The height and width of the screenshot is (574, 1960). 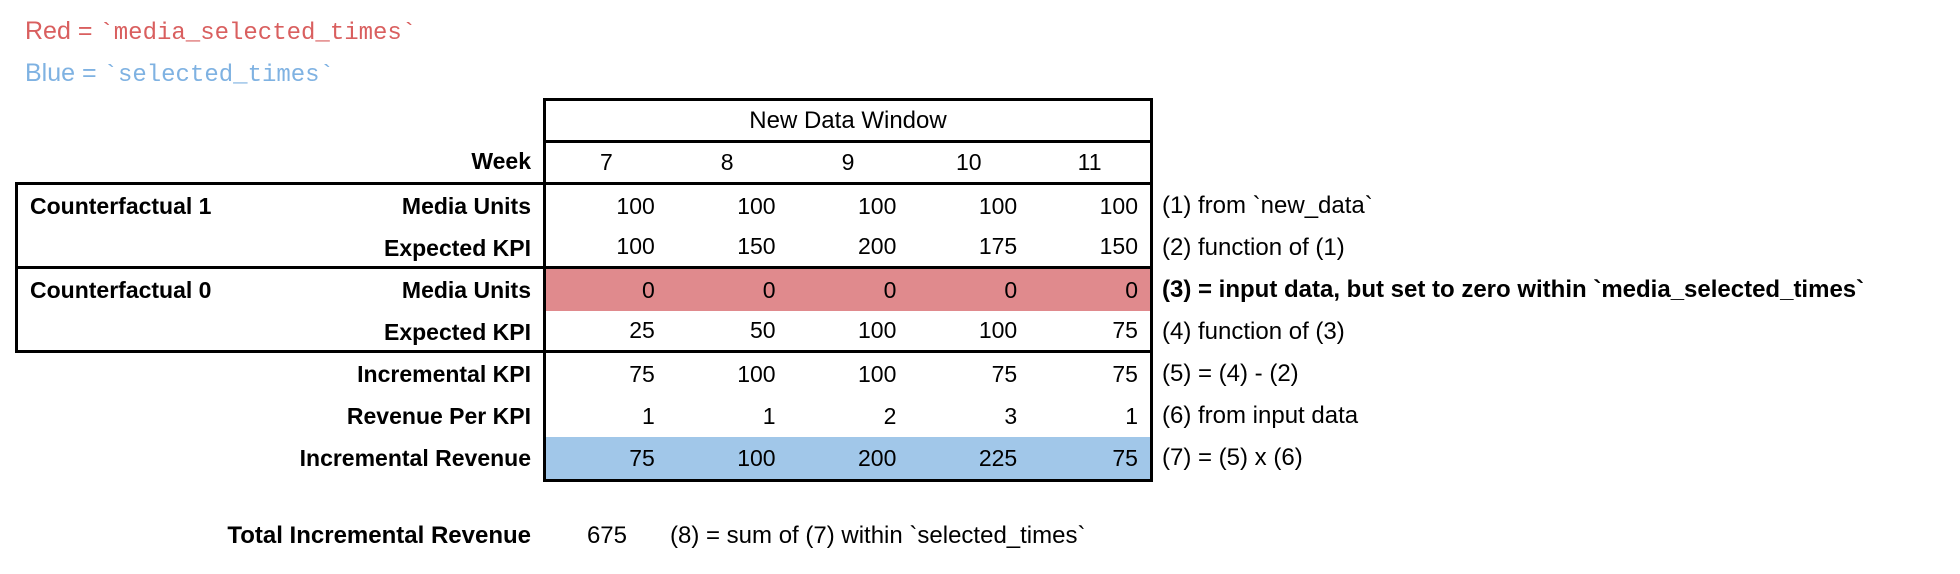 I want to click on row-label-incremental-kpi: Incremental KPI, so click(x=444, y=374).